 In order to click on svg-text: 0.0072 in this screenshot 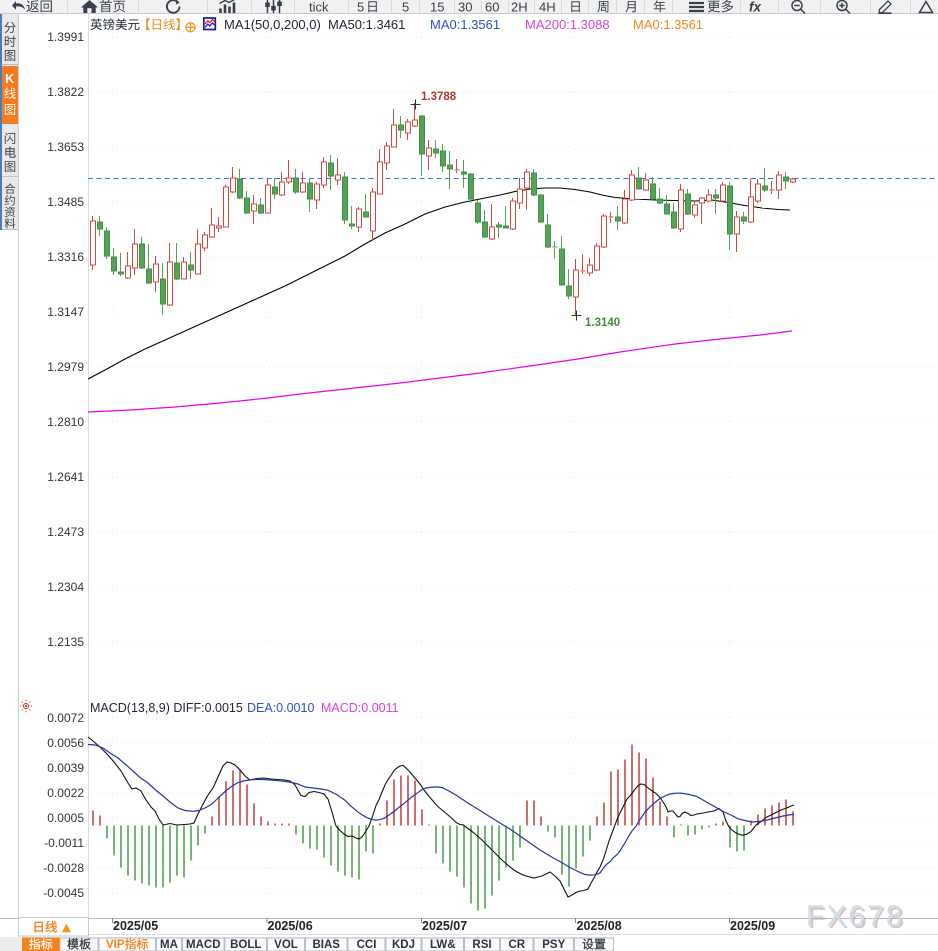, I will do `click(65, 718)`.